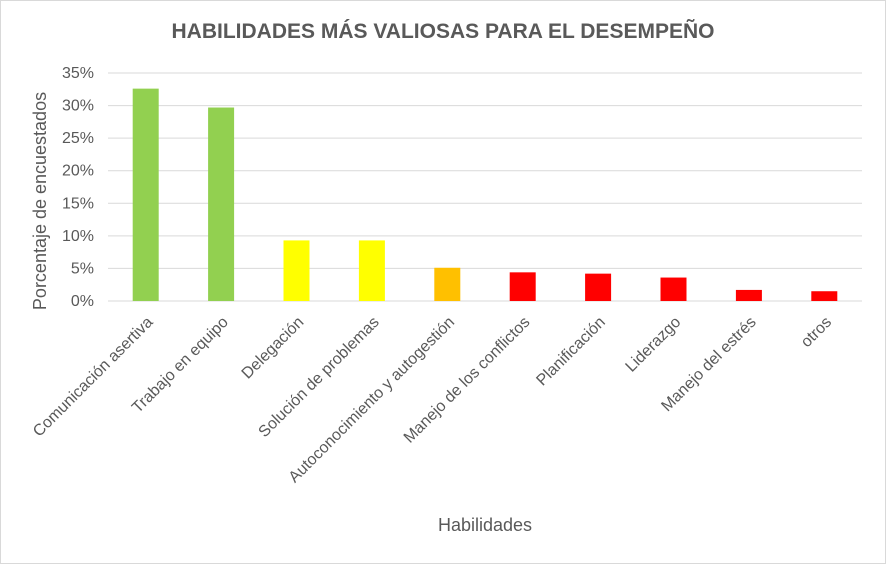 This screenshot has height=564, width=886. What do you see at coordinates (78, 236) in the screenshot?
I see `y-tick-label: 10%` at bounding box center [78, 236].